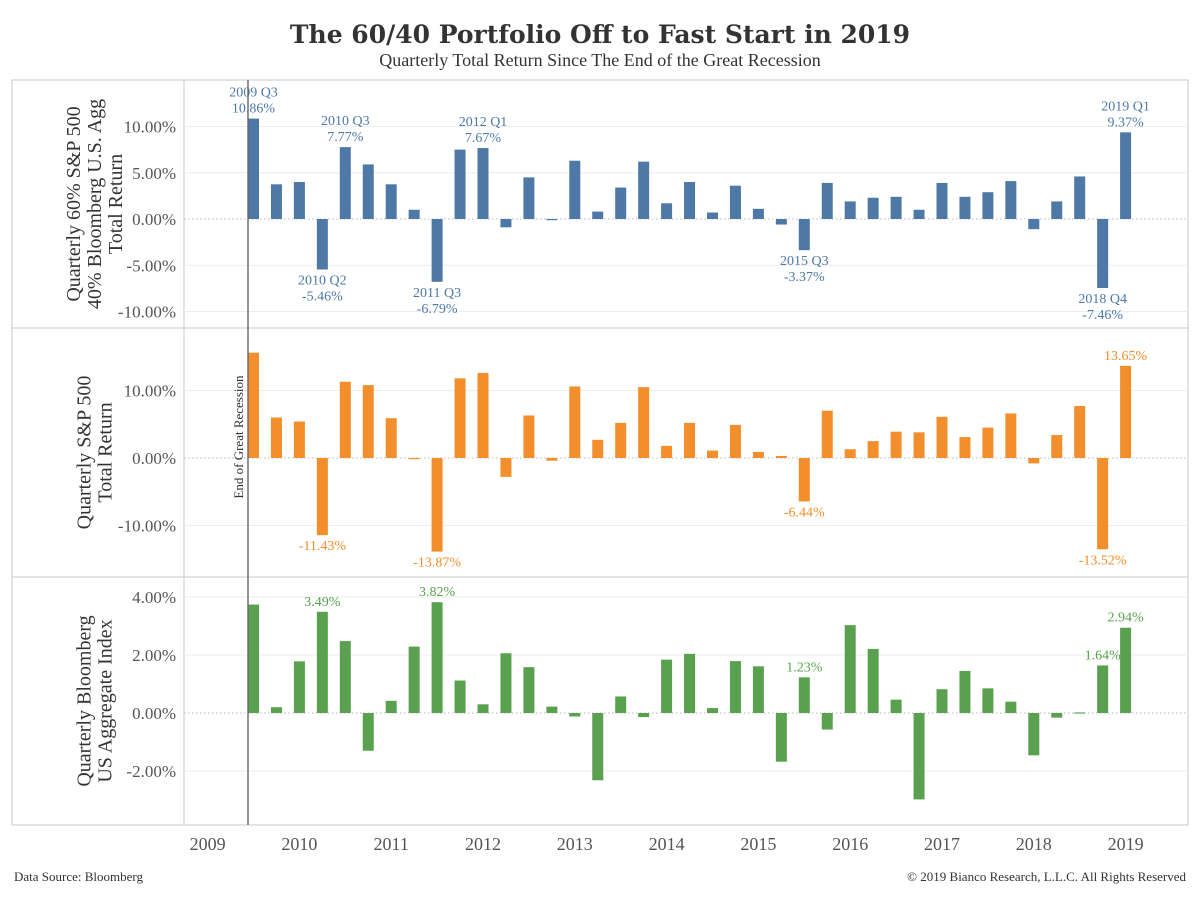  Describe the element at coordinates (322, 602) in the screenshot. I see `data-label: 3.49%` at that location.